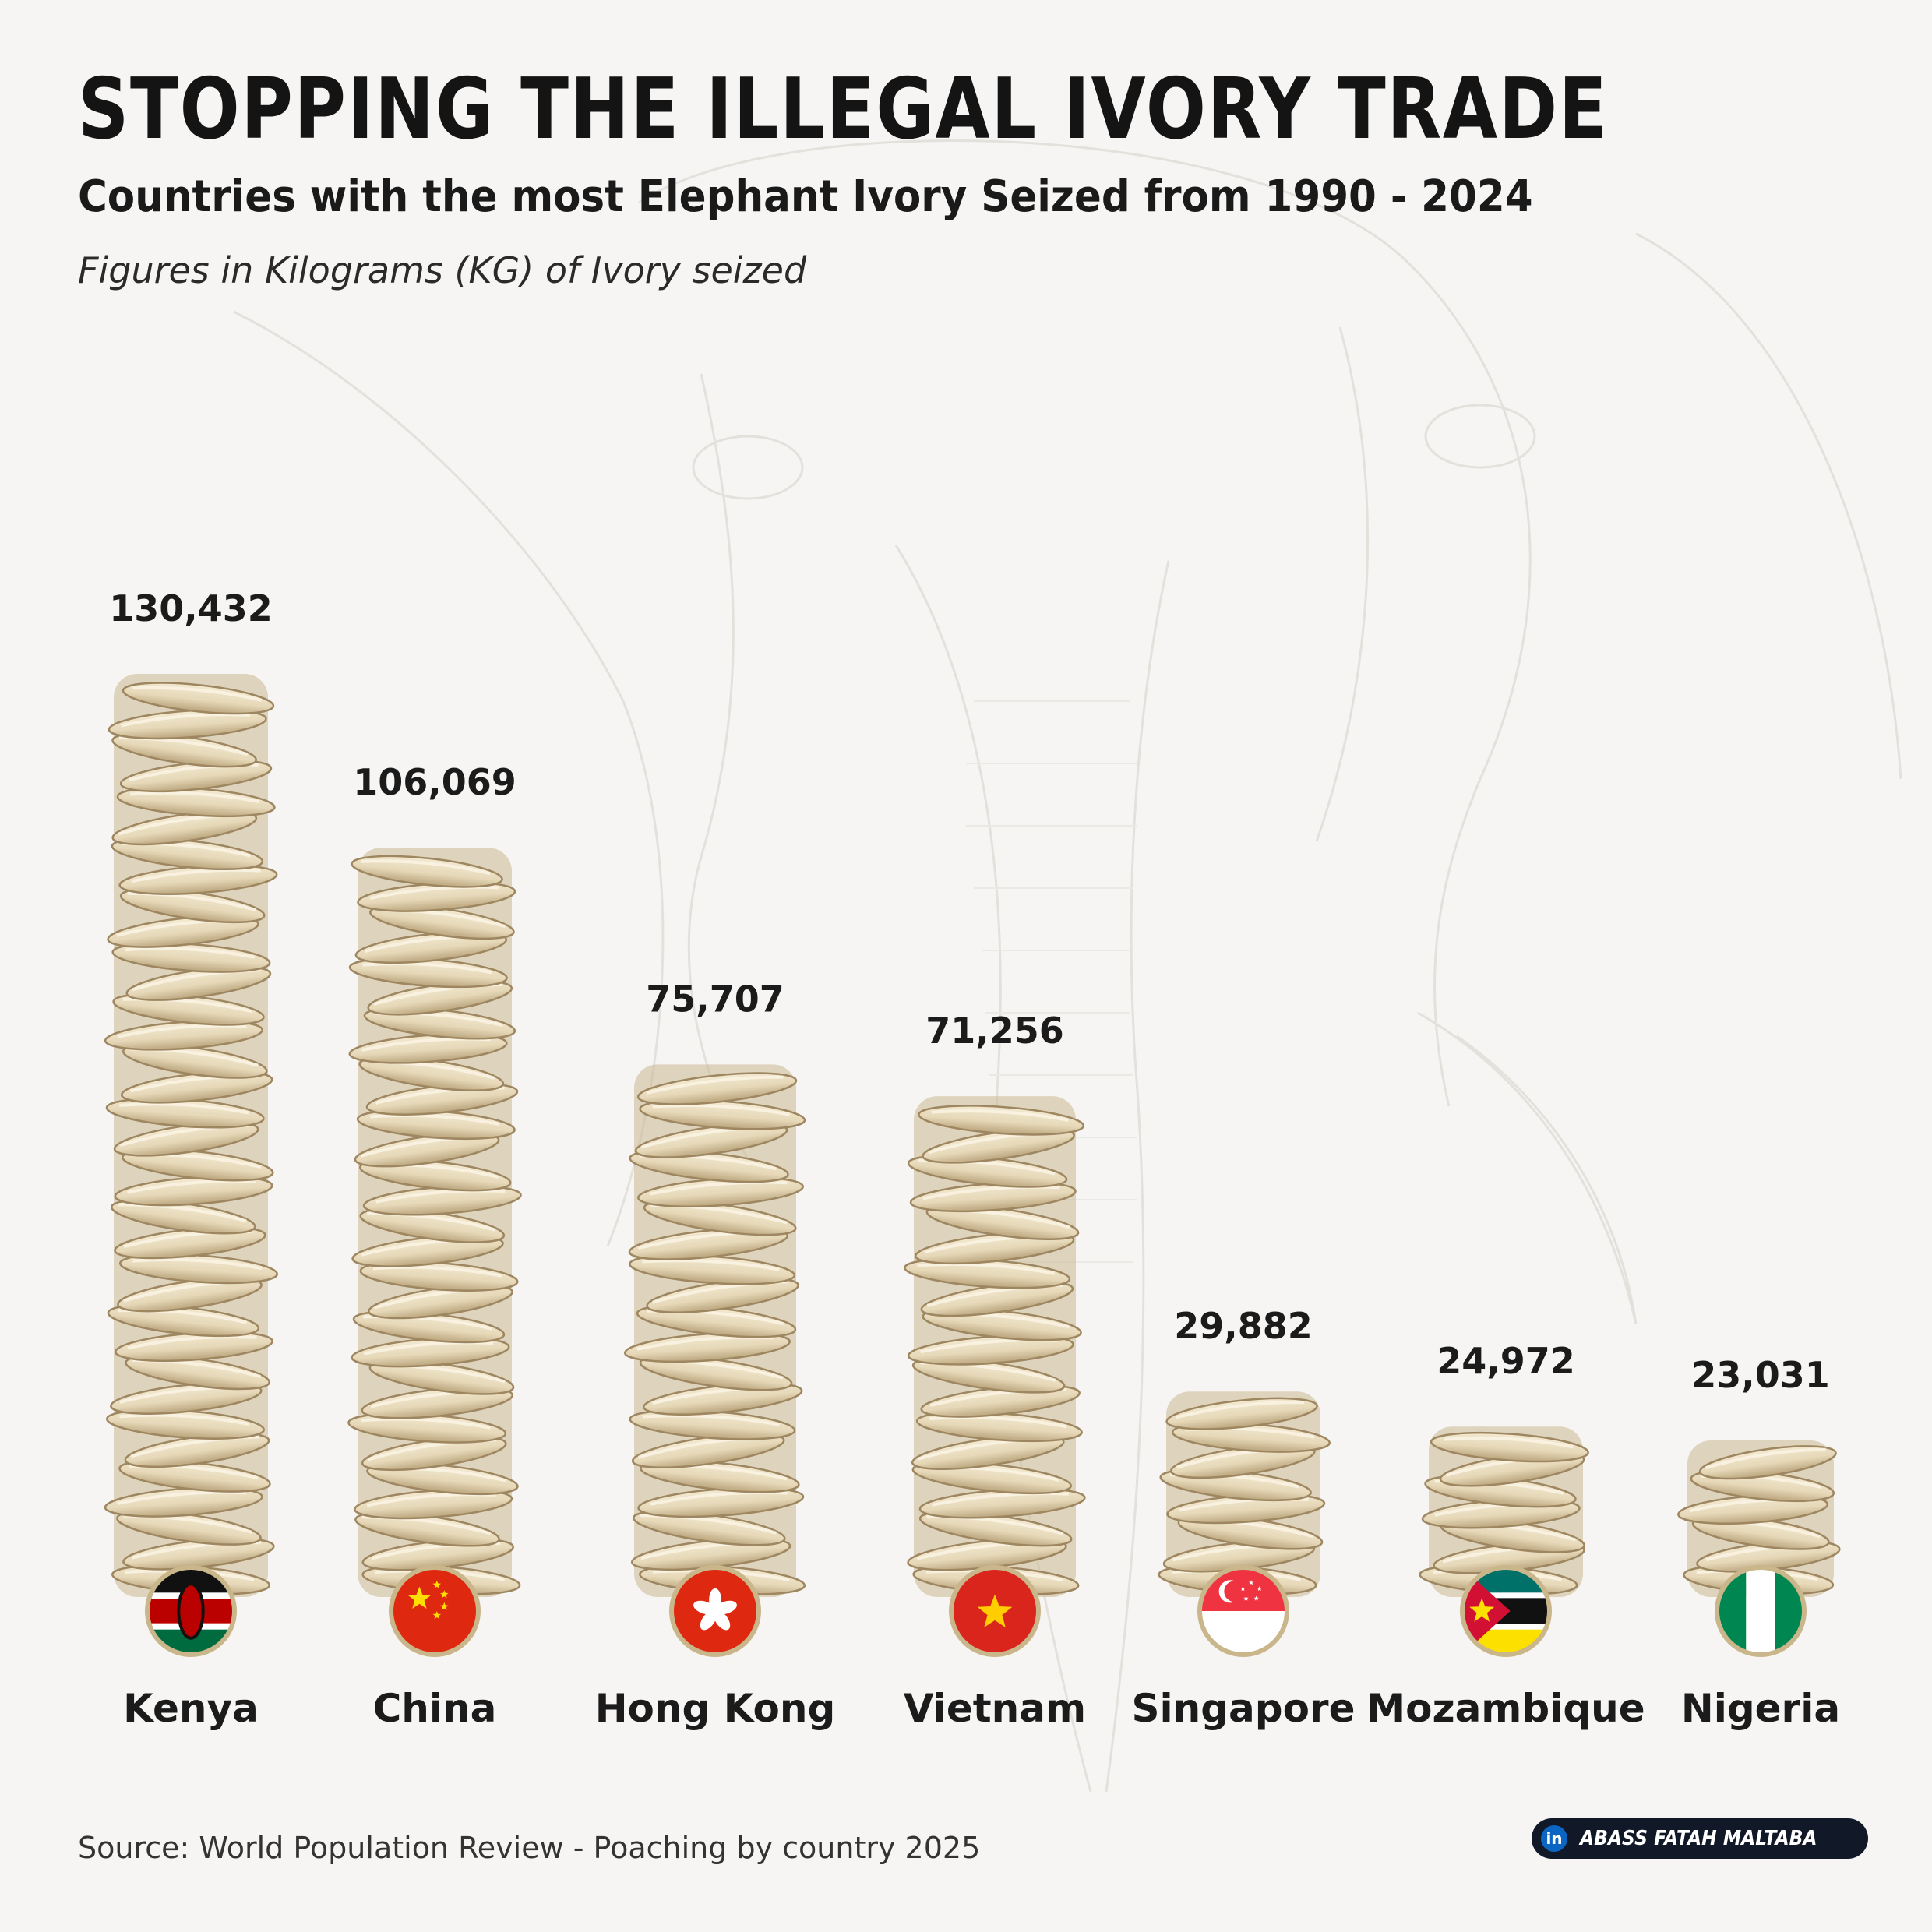  Describe the element at coordinates (1761, 1611) in the screenshot. I see `nigeria-flag-icon` at that location.